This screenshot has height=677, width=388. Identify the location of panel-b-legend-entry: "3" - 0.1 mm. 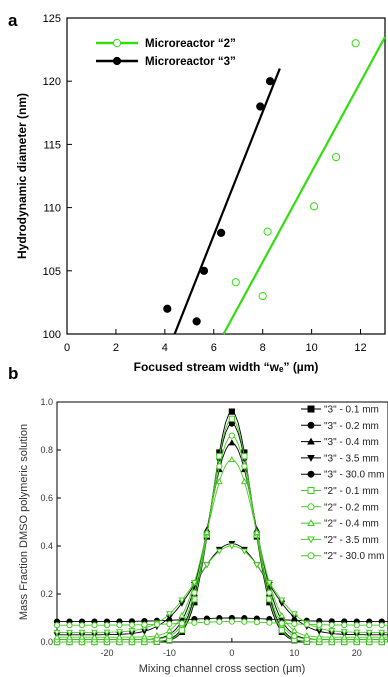
(351, 410).